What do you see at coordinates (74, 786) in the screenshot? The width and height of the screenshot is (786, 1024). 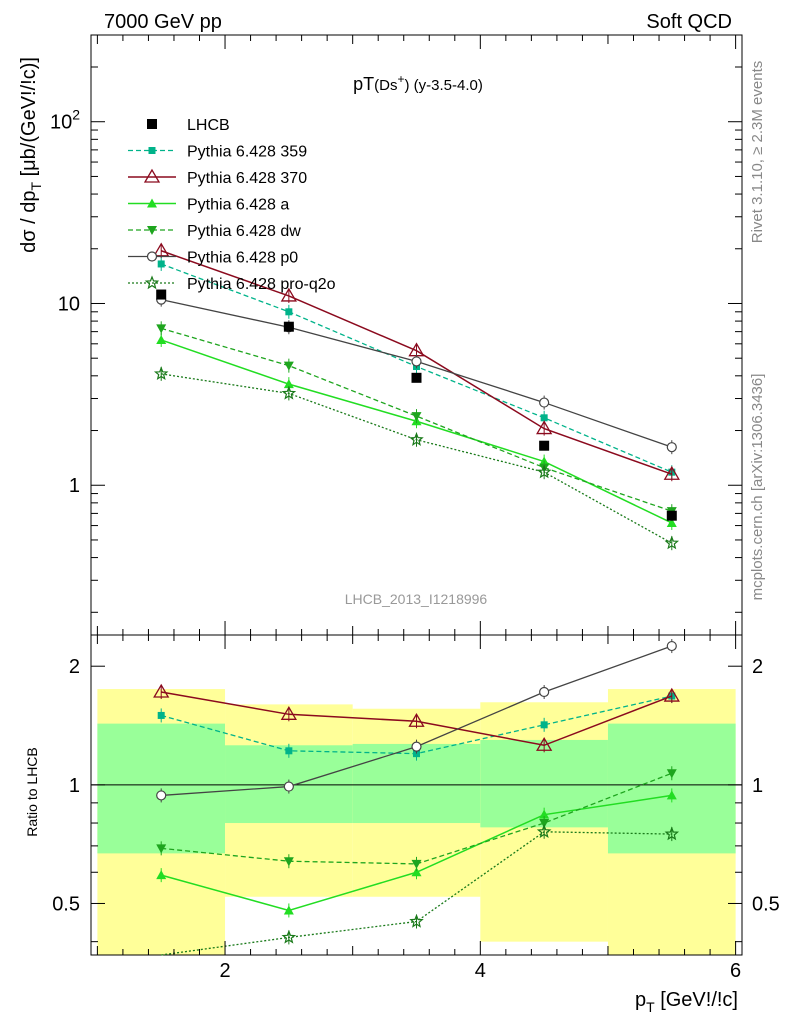 I see `ratio-y-label-left-1: 1` at bounding box center [74, 786].